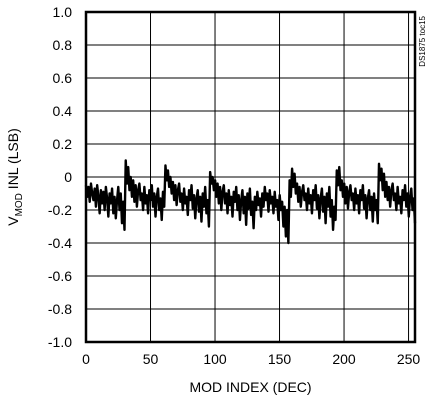 Image resolution: width=437 pixels, height=403 pixels. Describe the element at coordinates (280, 359) in the screenshot. I see `x-tick-label-3: 150` at that location.